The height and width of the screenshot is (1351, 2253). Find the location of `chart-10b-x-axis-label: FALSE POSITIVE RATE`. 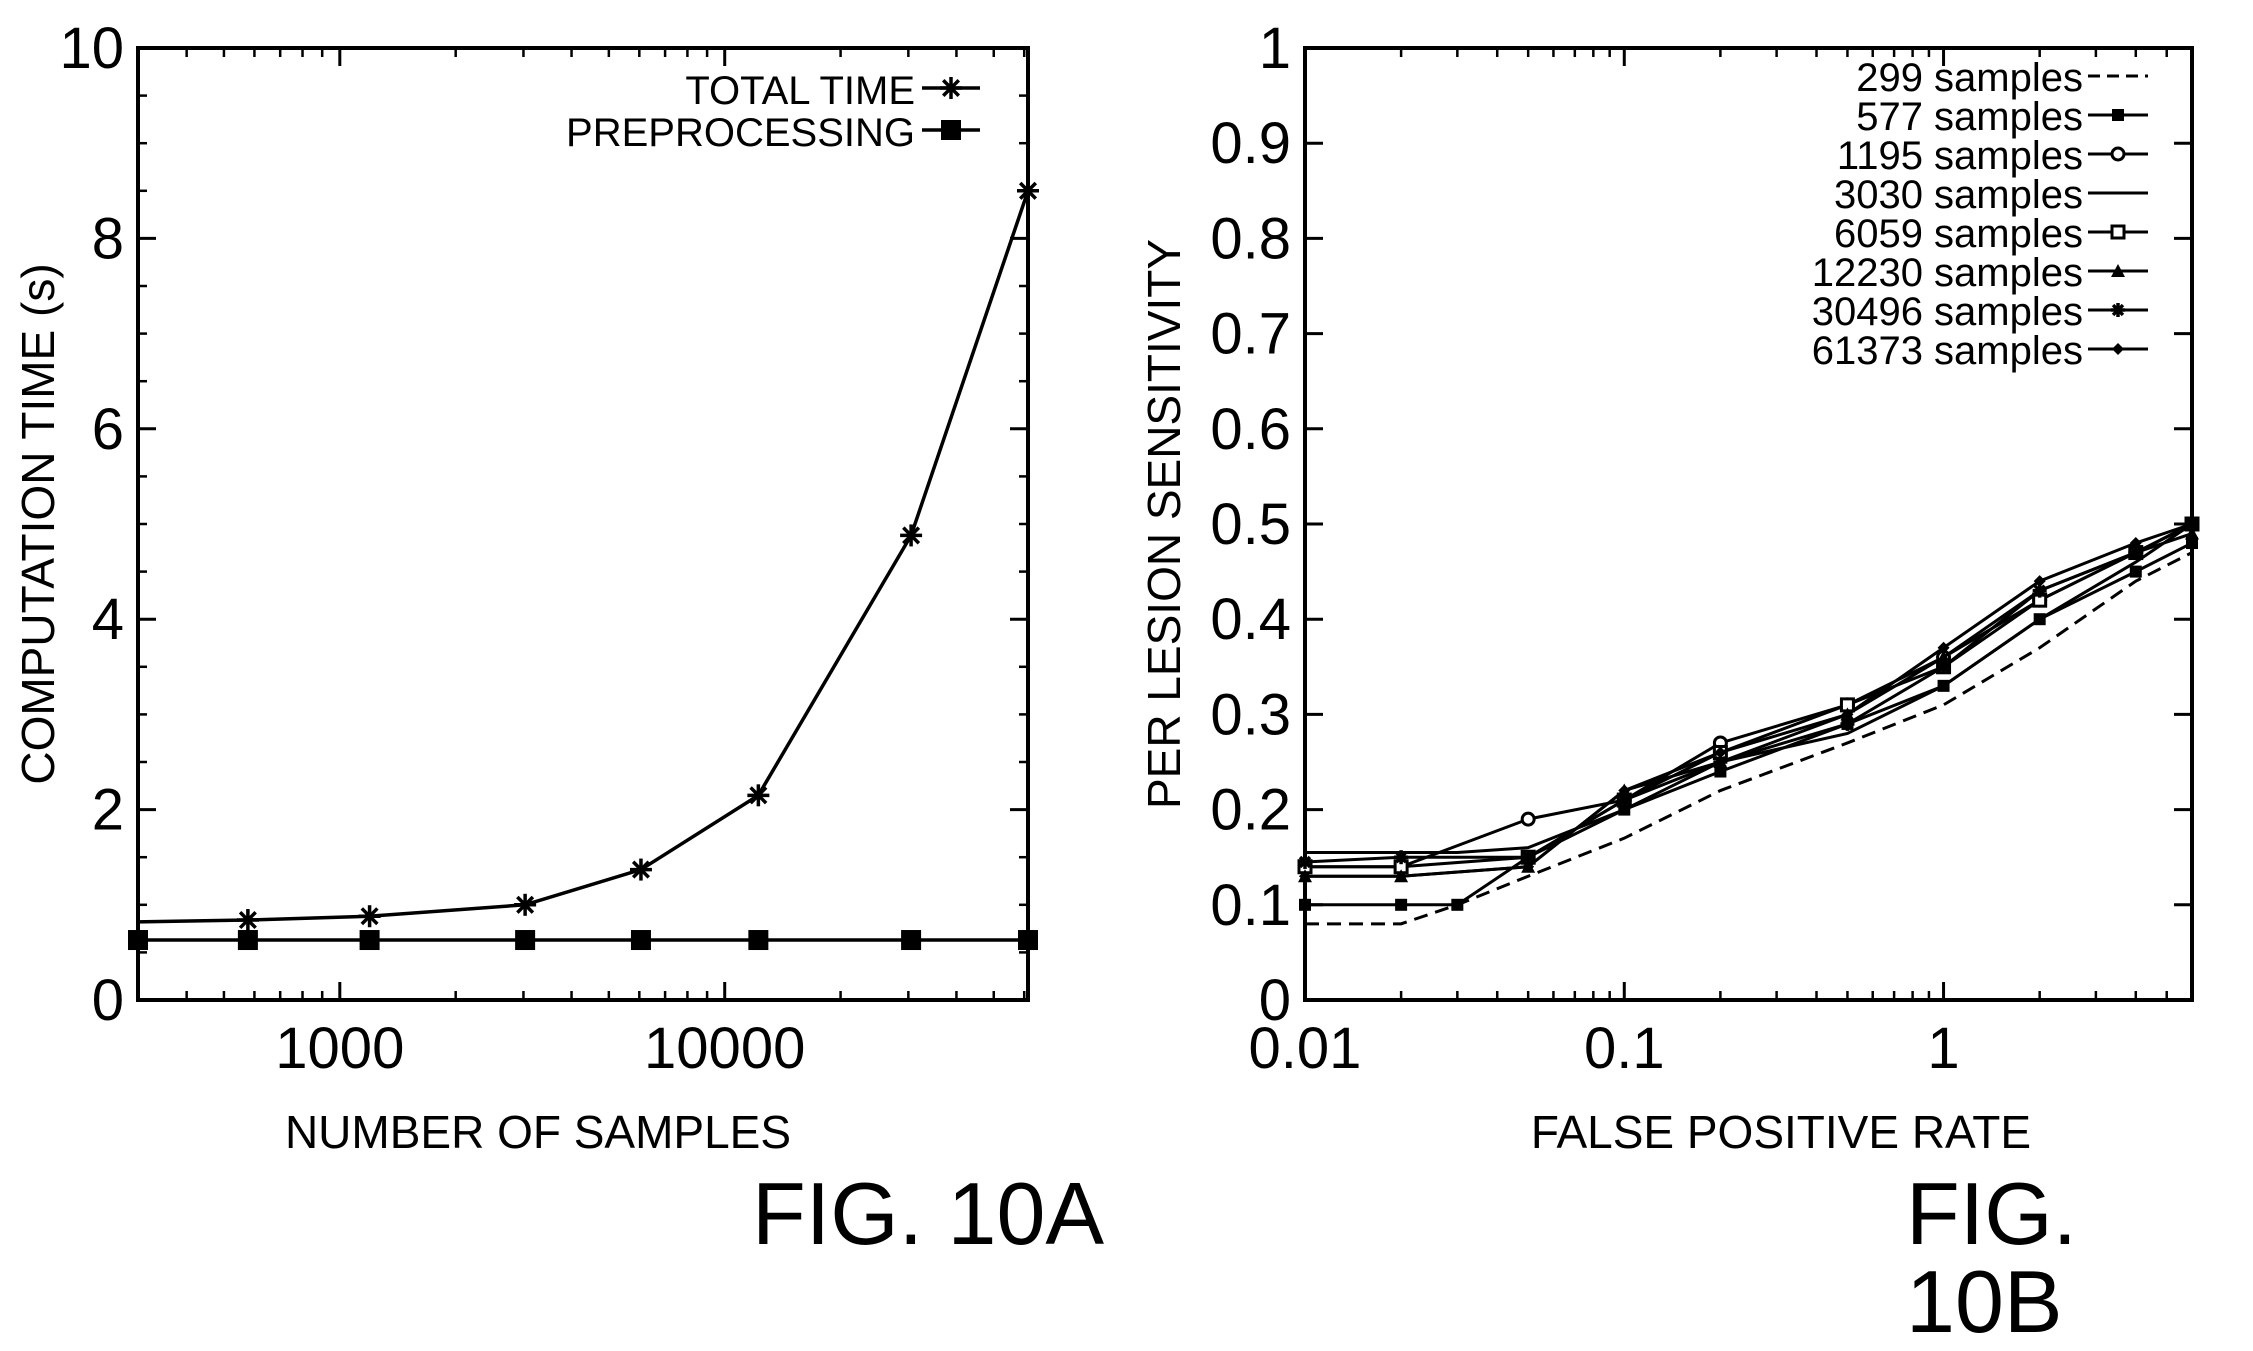

chart-10b-x-axis-label: FALSE POSITIVE RATE is located at coordinates (1781, 1132).